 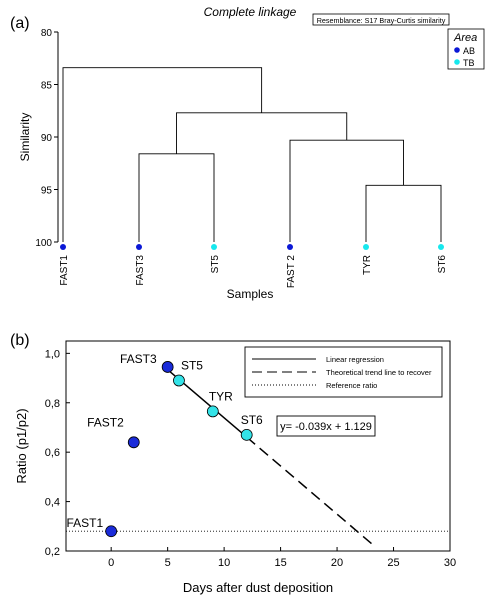 I want to click on dendrogram-y-label: Similarity, so click(x=25, y=137).